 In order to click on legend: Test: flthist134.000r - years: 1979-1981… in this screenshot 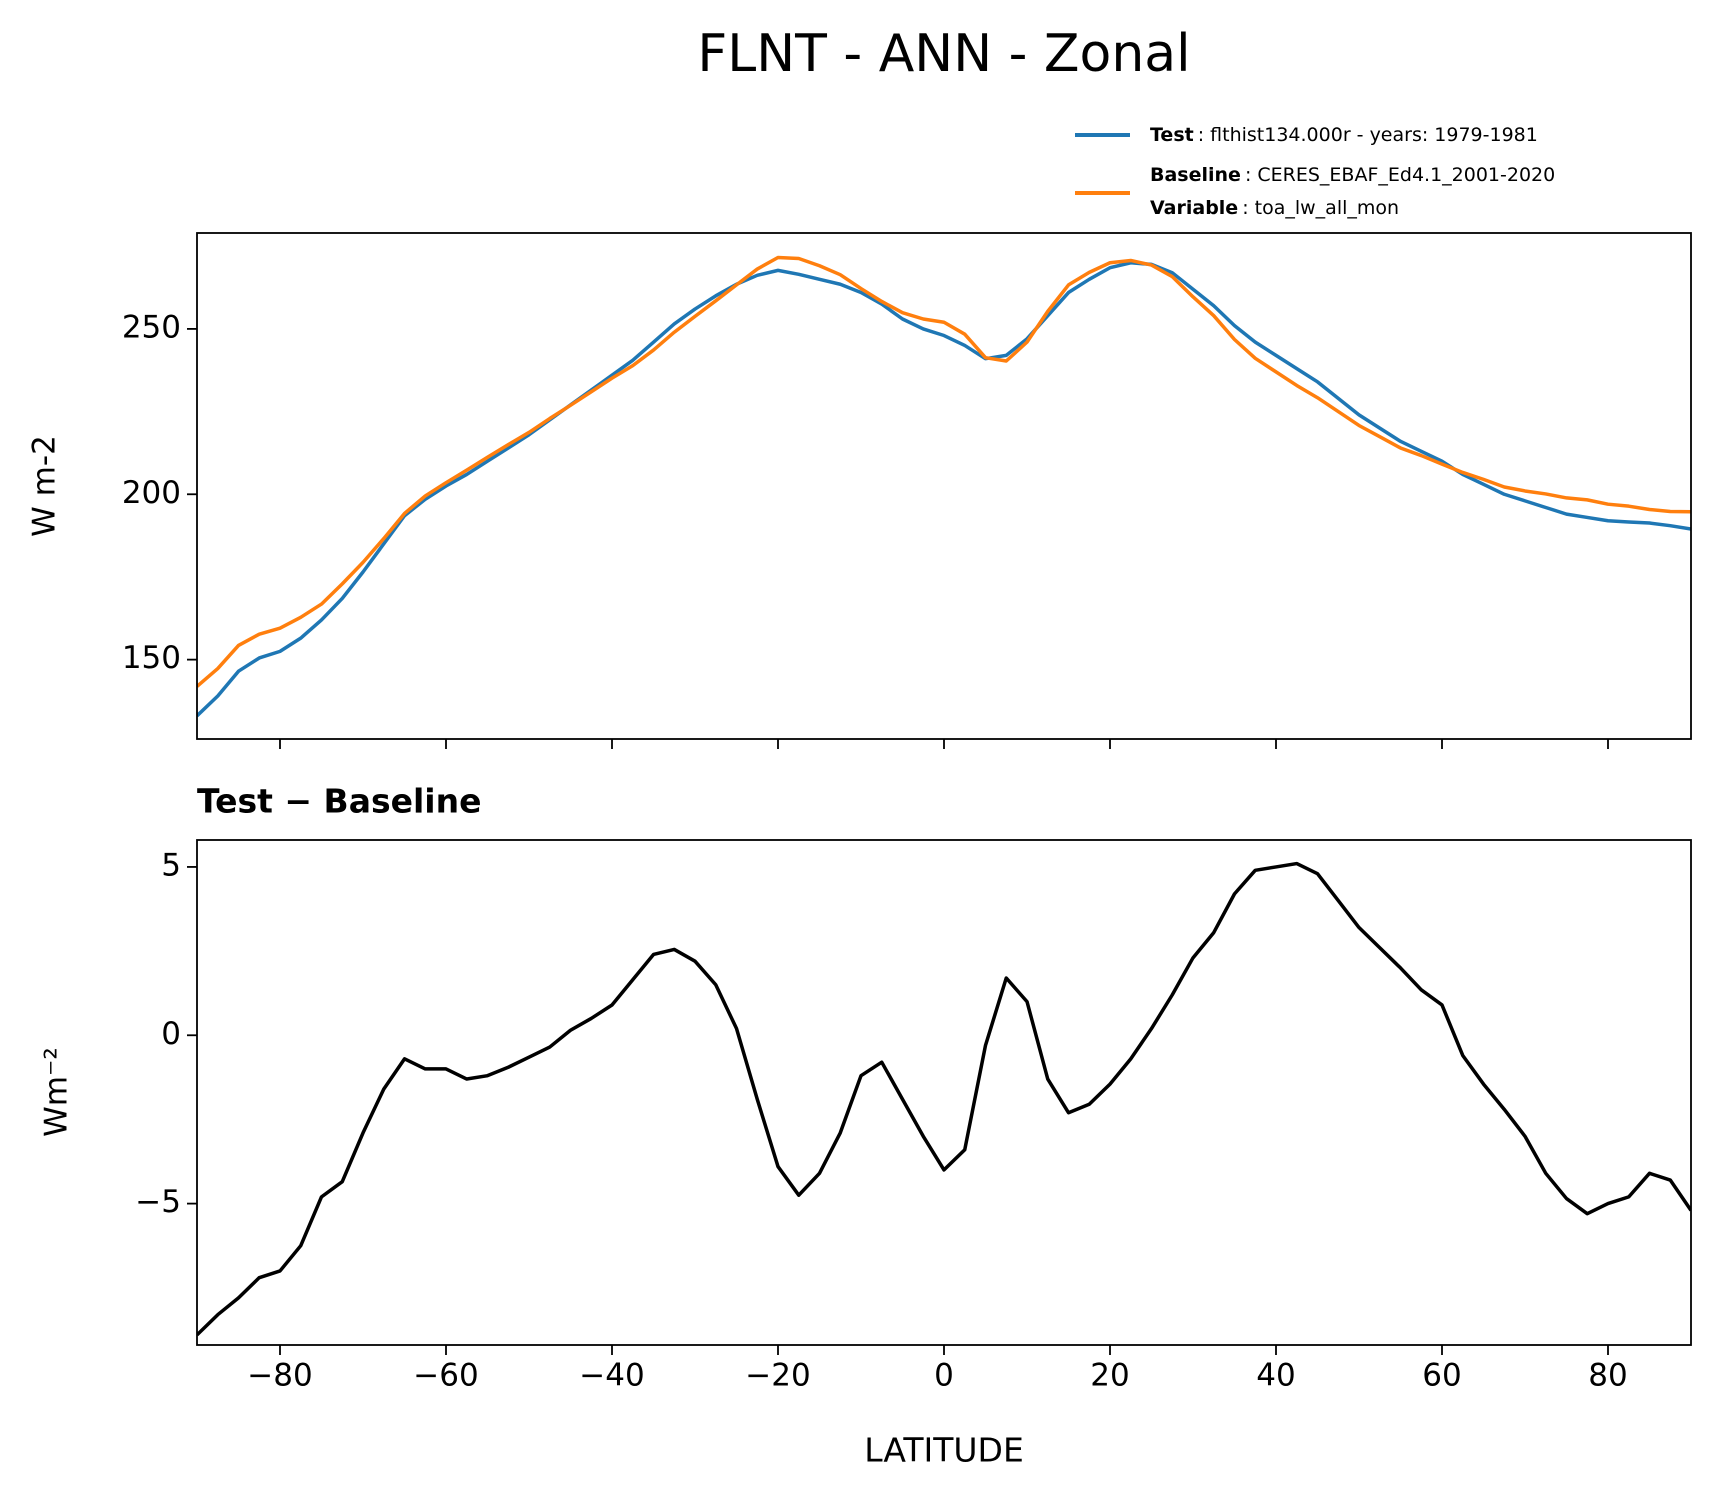, I will do `click(1352, 171)`.